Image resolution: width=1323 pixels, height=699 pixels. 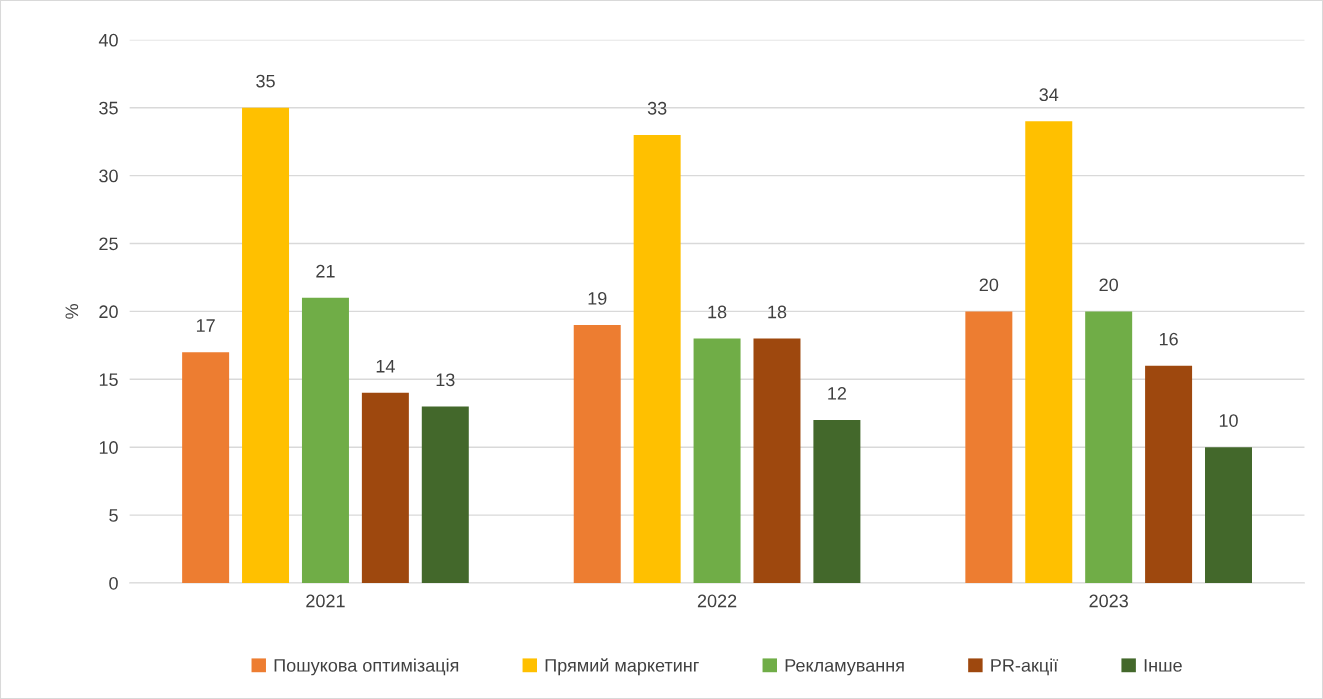 I want to click on data-label: 10, so click(x=1228, y=420).